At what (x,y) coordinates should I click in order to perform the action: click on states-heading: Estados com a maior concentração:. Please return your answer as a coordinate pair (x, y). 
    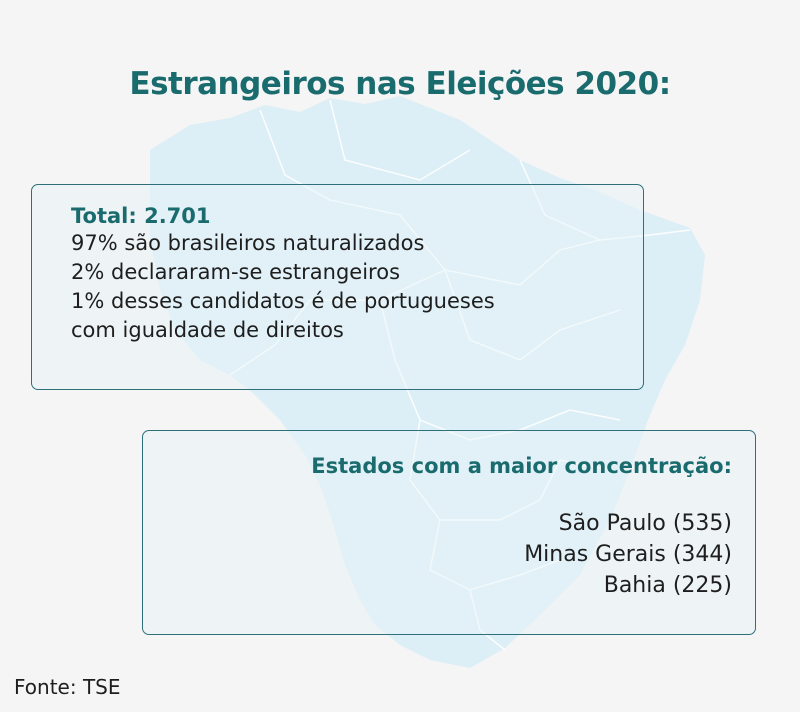
    Looking at the image, I should click on (521, 466).